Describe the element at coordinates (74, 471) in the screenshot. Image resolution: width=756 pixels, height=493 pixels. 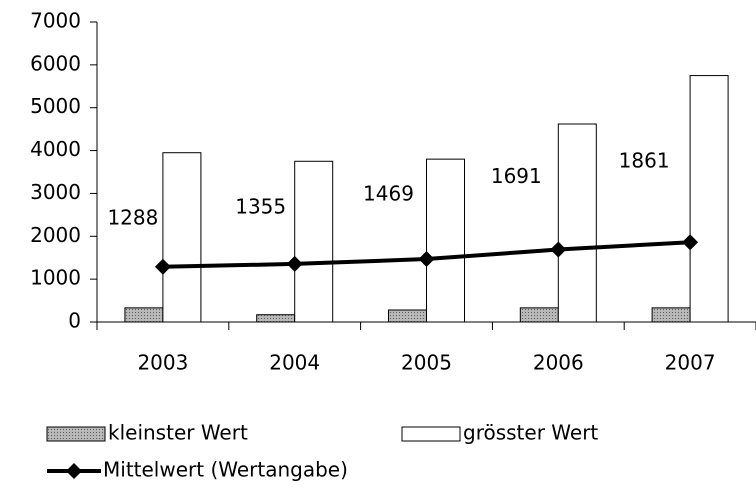
I see `legend-marker` at that location.